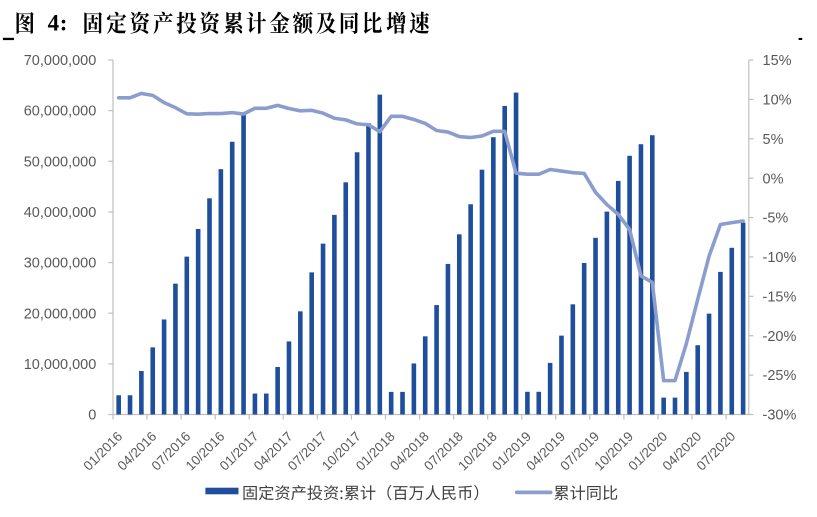  I want to click on svg-text: -10%, so click(780, 258).